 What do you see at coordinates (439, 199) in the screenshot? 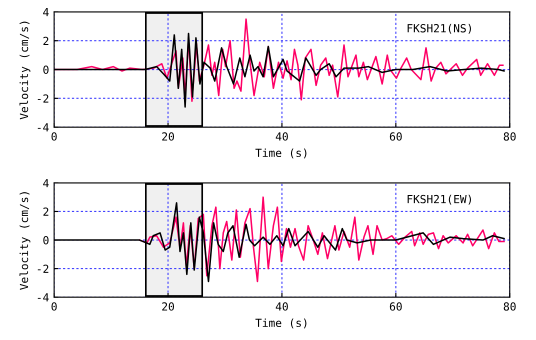
I see `annotation: FKSH21(EW)` at bounding box center [439, 199].